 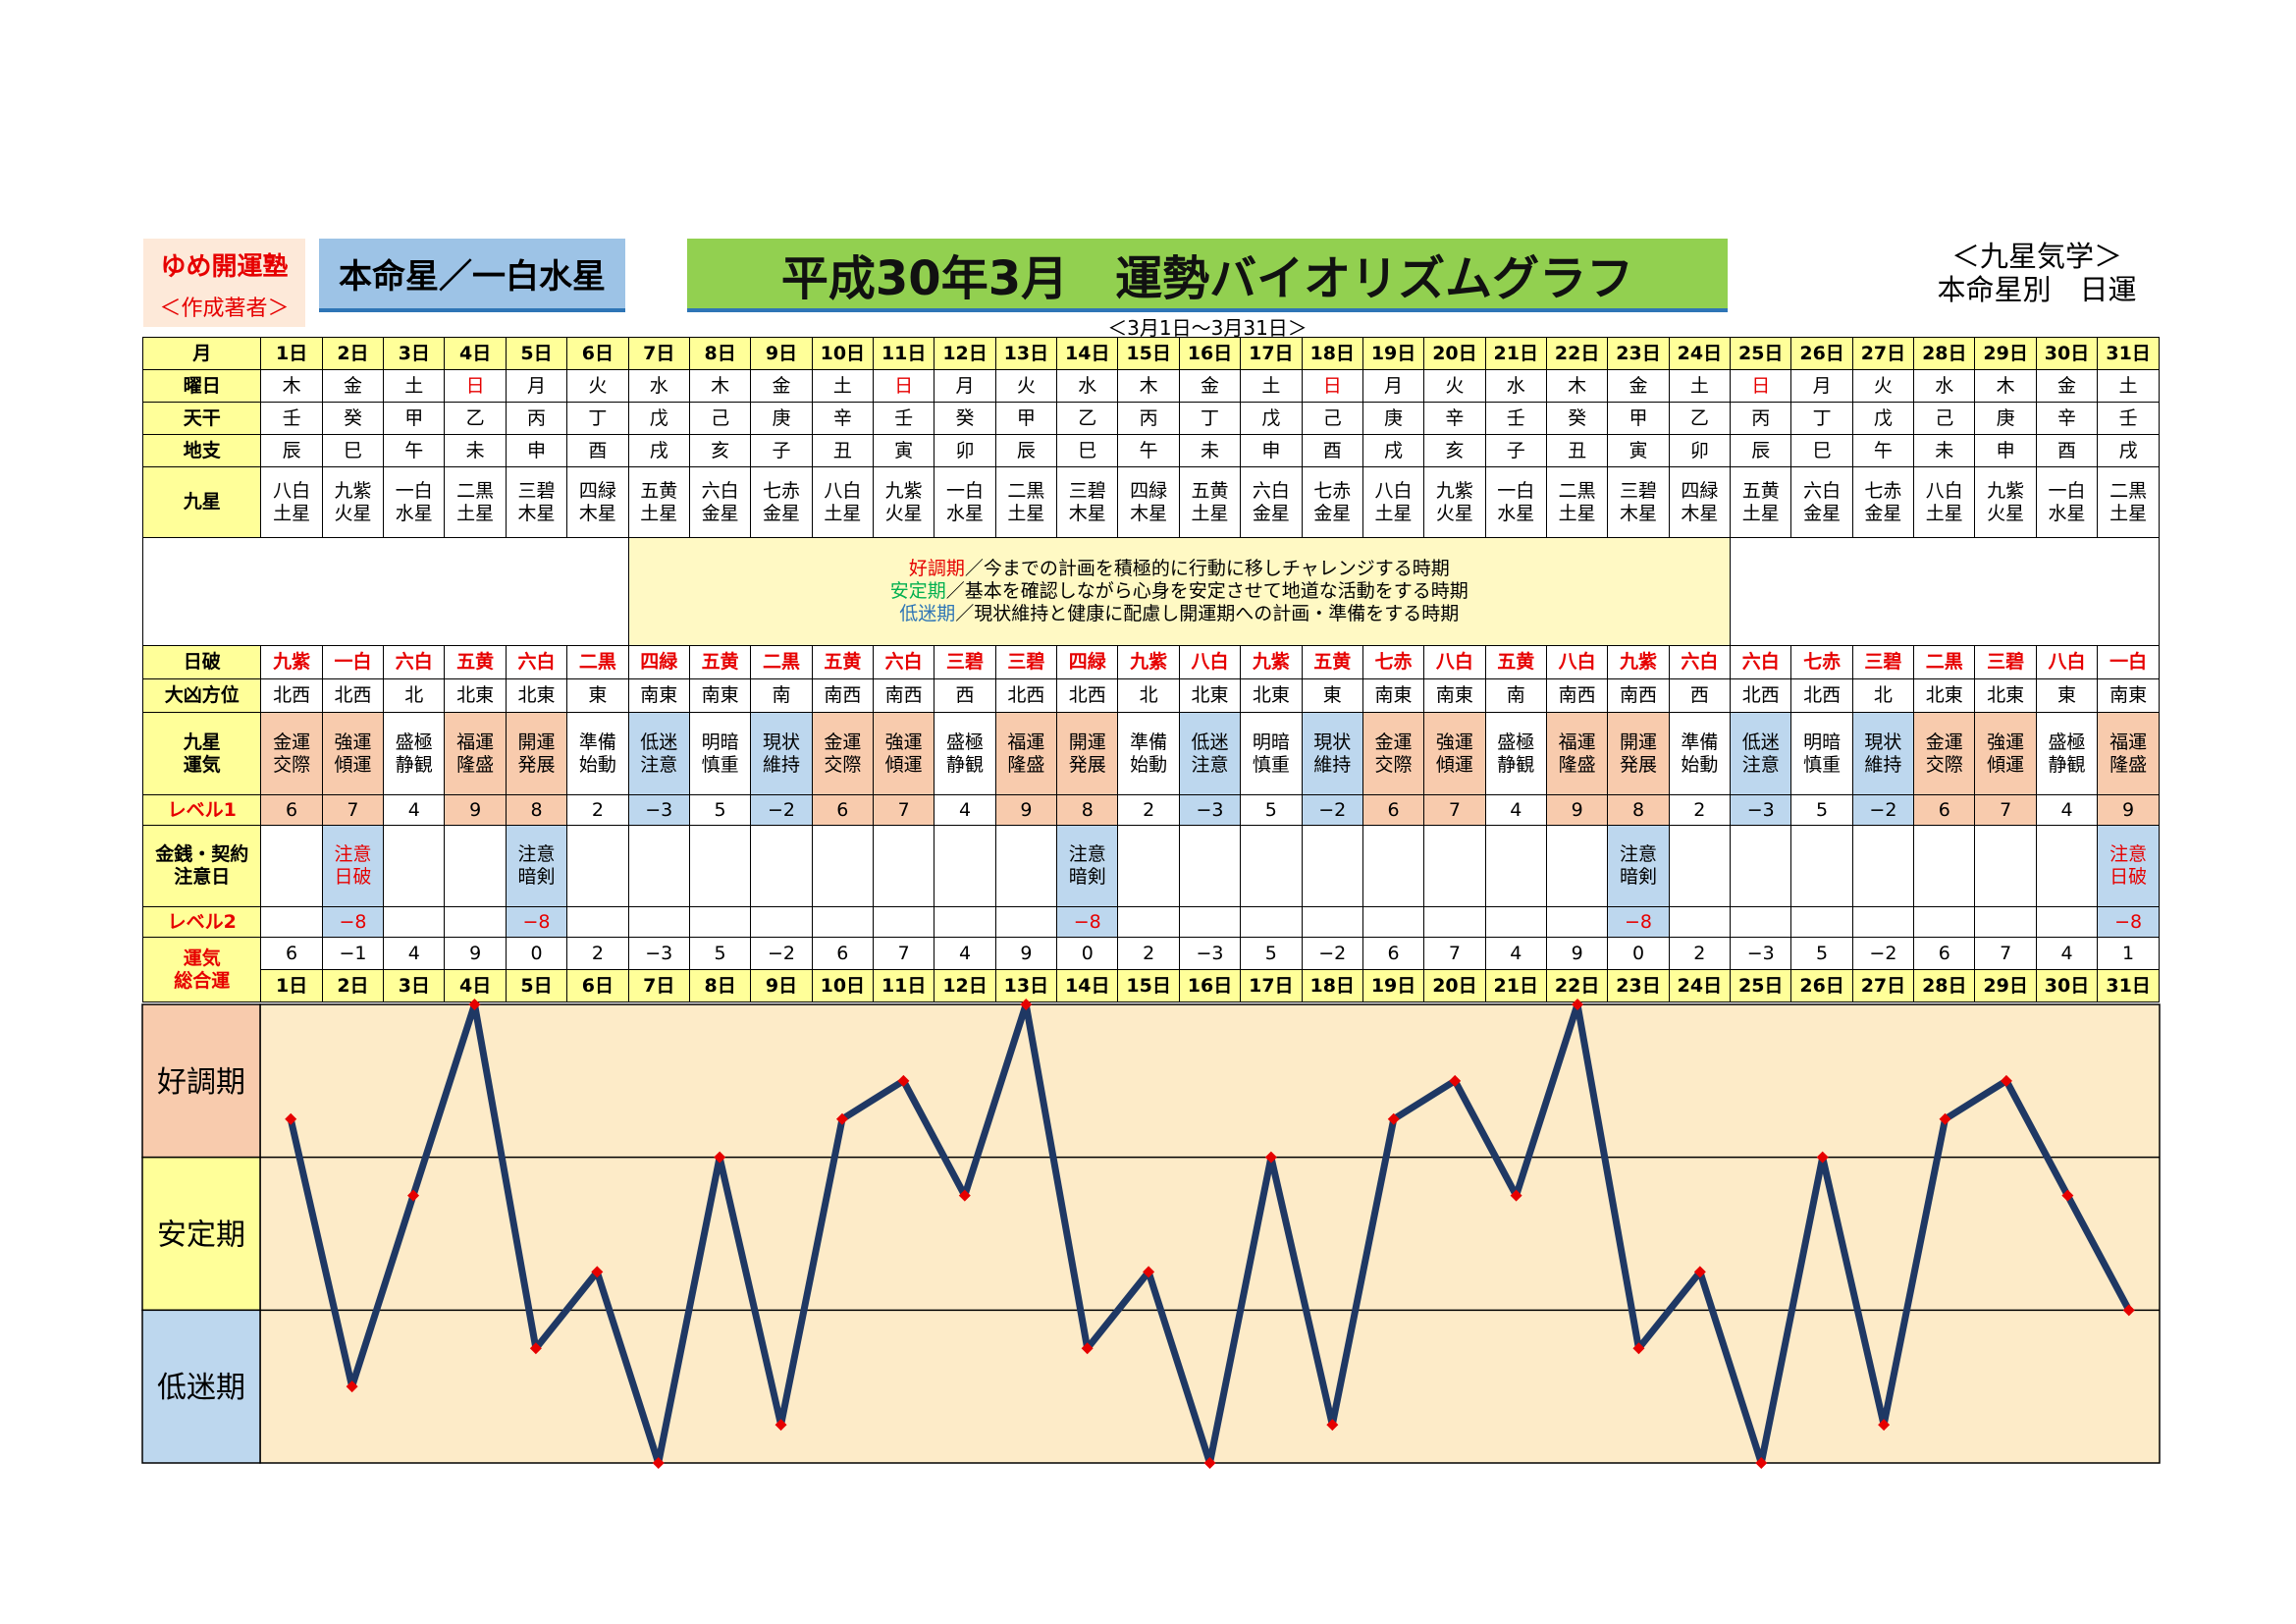 I want to click on unki-cell: 福運 隆盛, so click(x=475, y=753).